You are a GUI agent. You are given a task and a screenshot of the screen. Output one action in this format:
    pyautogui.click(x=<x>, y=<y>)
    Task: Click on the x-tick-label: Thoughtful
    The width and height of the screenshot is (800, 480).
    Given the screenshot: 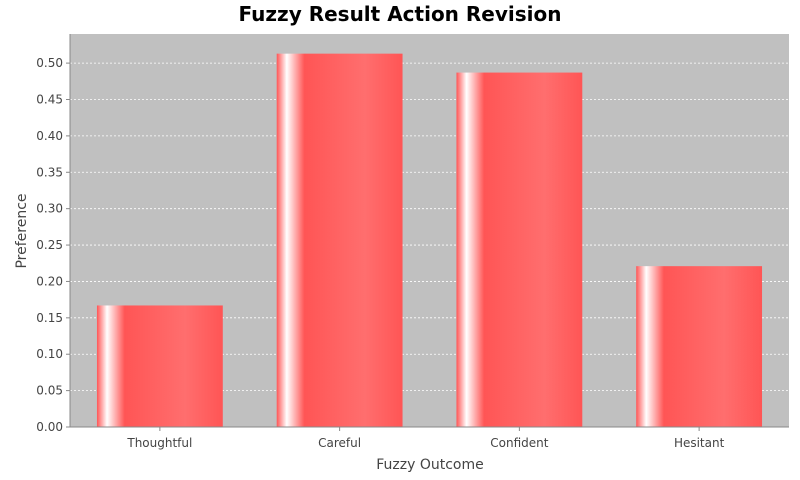 What is the action you would take?
    pyautogui.click(x=159, y=443)
    